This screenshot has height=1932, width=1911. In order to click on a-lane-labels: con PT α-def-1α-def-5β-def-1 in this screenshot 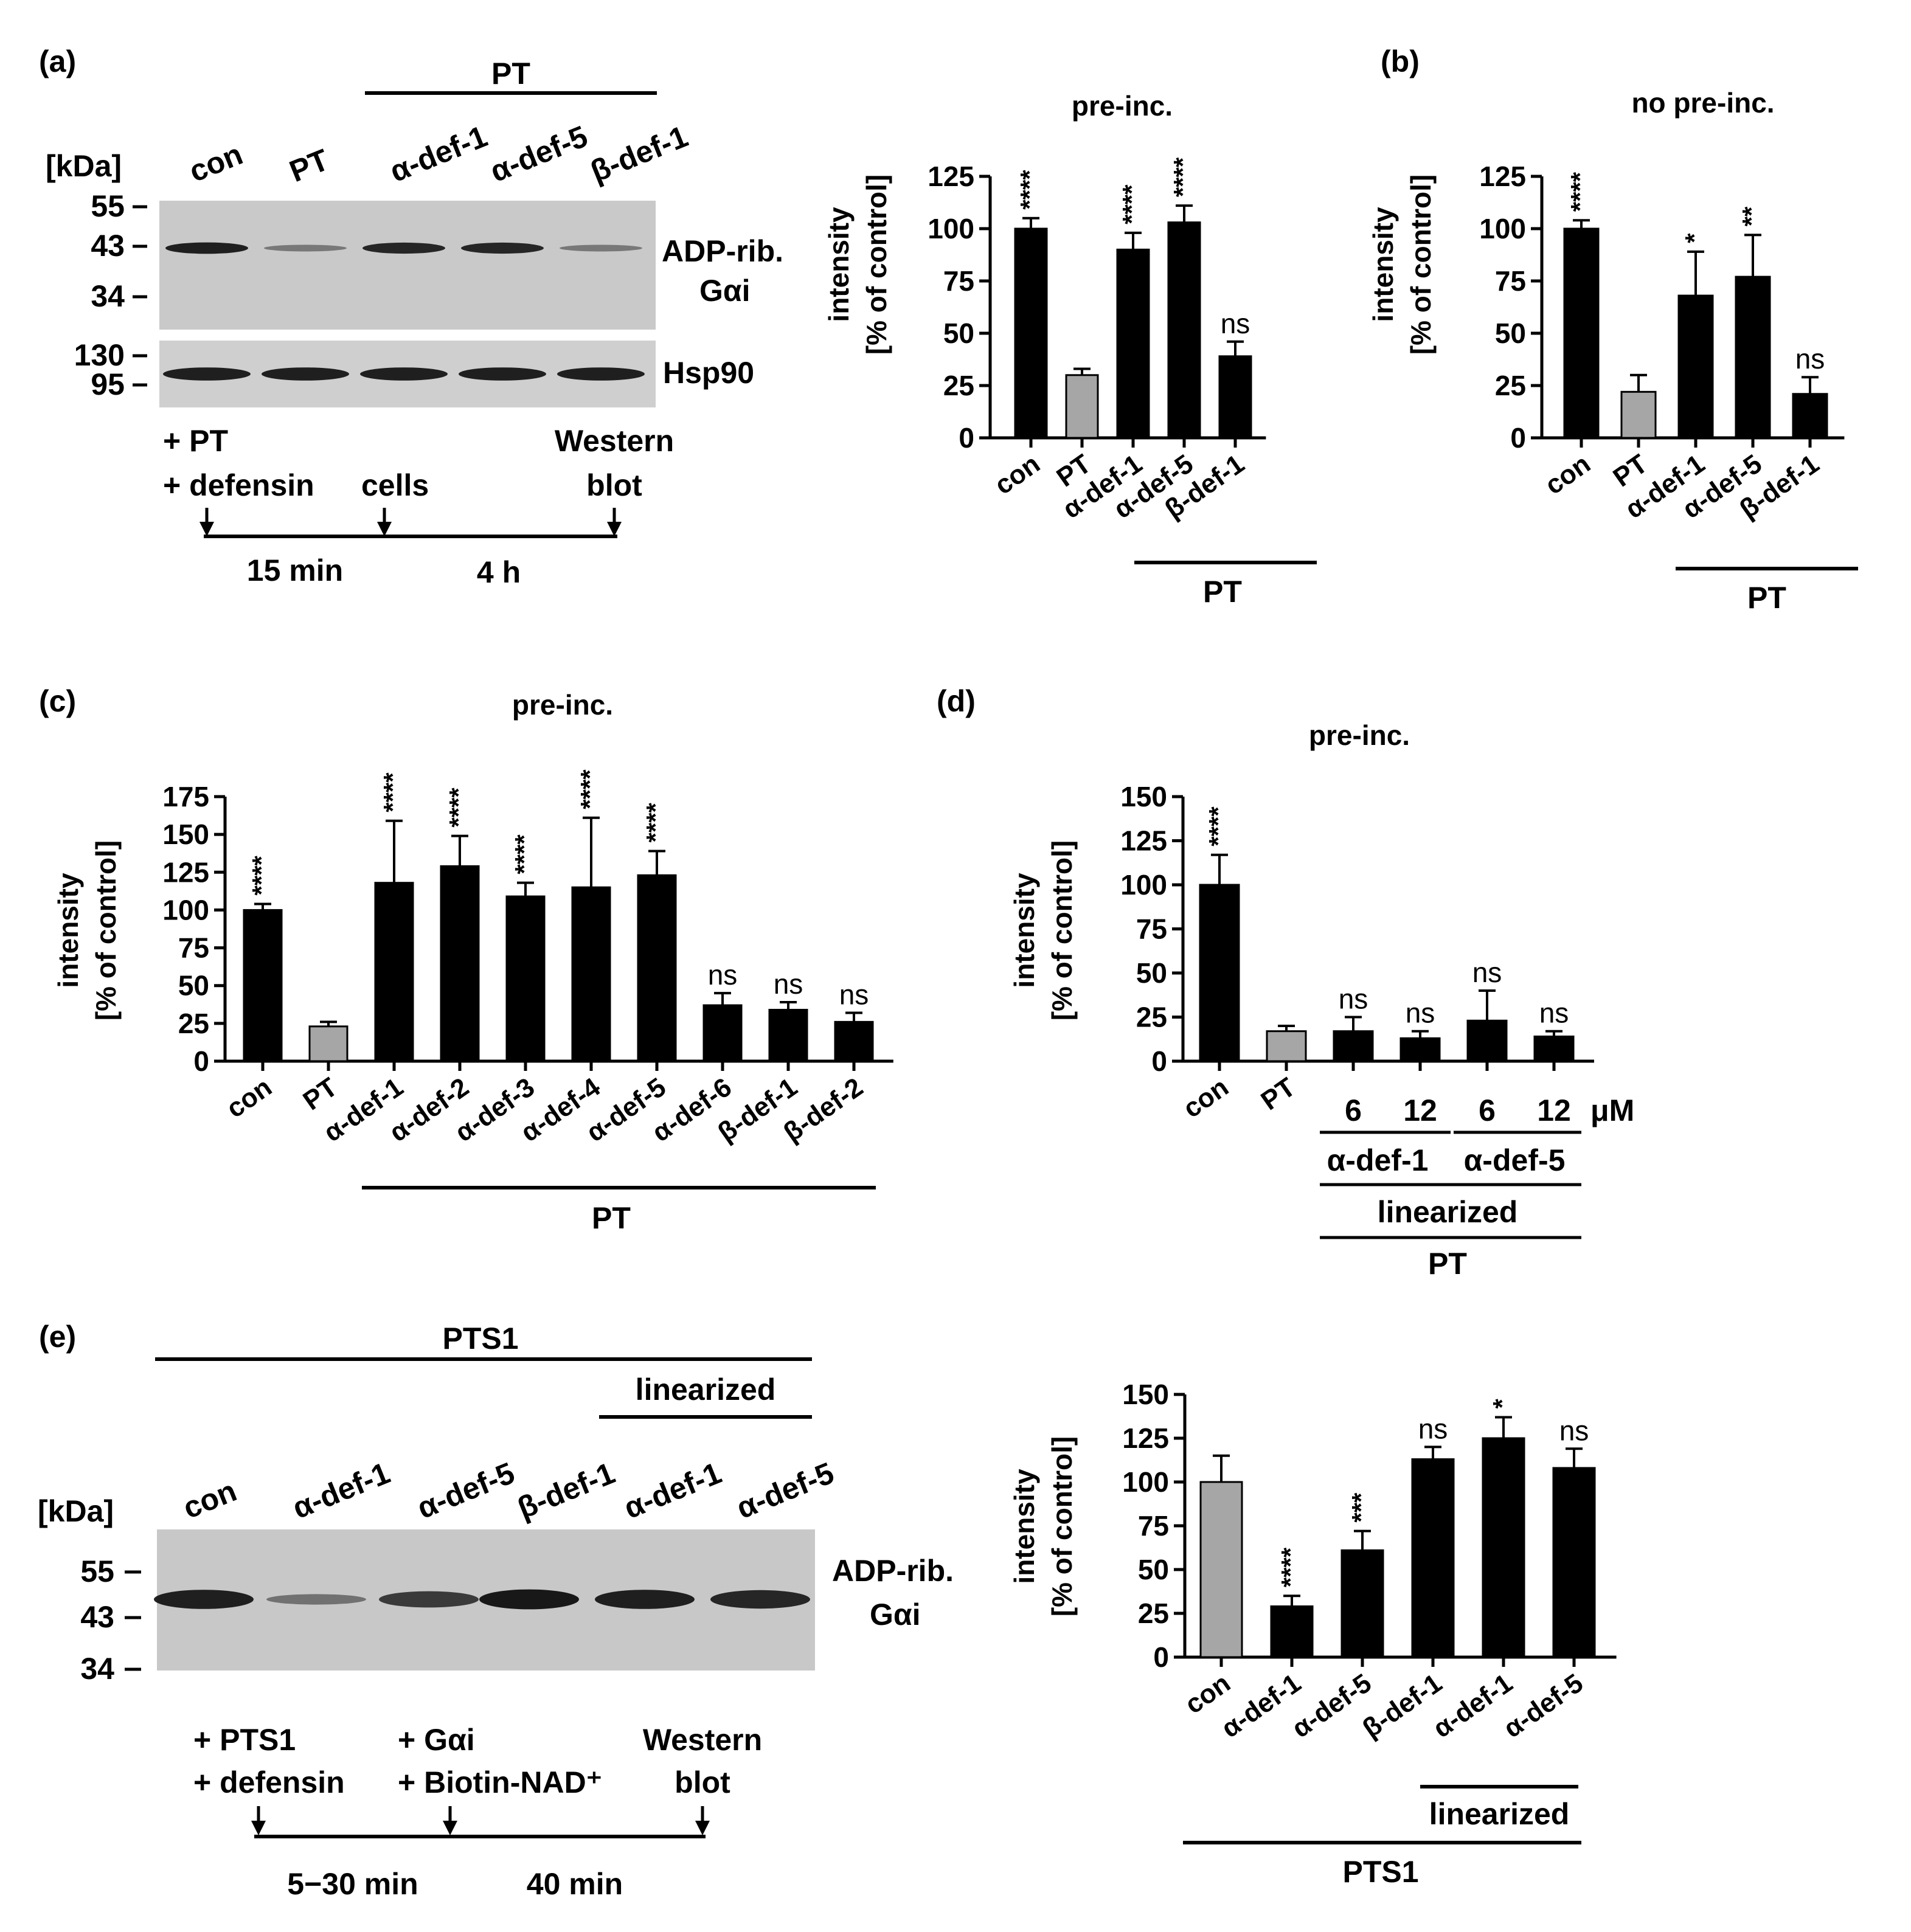, I will do `click(438, 154)`.